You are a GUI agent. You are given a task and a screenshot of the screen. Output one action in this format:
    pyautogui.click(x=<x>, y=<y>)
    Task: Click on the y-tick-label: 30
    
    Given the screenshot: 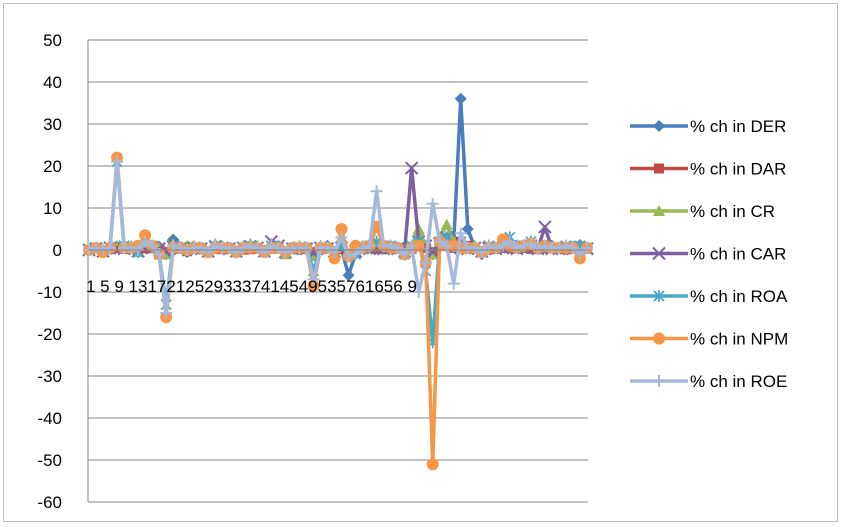 What is the action you would take?
    pyautogui.click(x=52, y=124)
    